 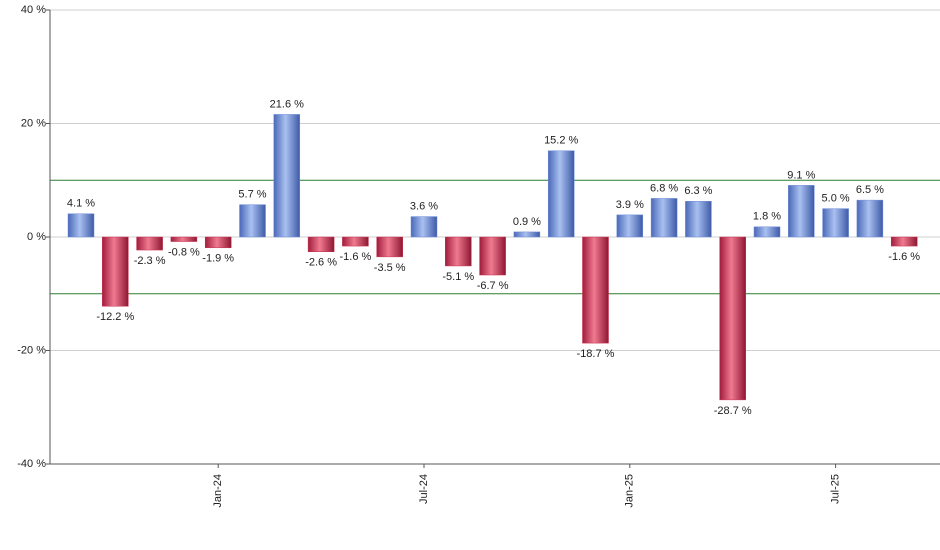 I want to click on y-tick-label: 0 %, so click(x=36, y=237).